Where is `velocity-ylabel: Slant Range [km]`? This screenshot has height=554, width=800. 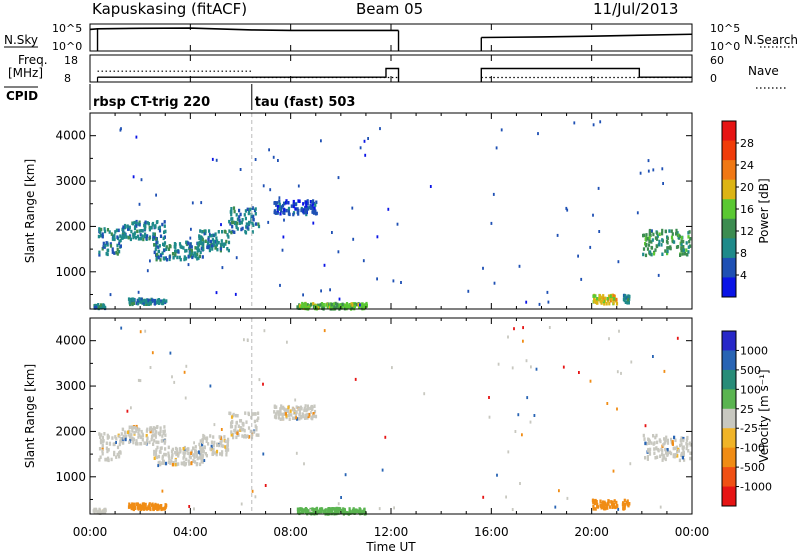
velocity-ylabel: Slant Range [km] is located at coordinates (30, 416).